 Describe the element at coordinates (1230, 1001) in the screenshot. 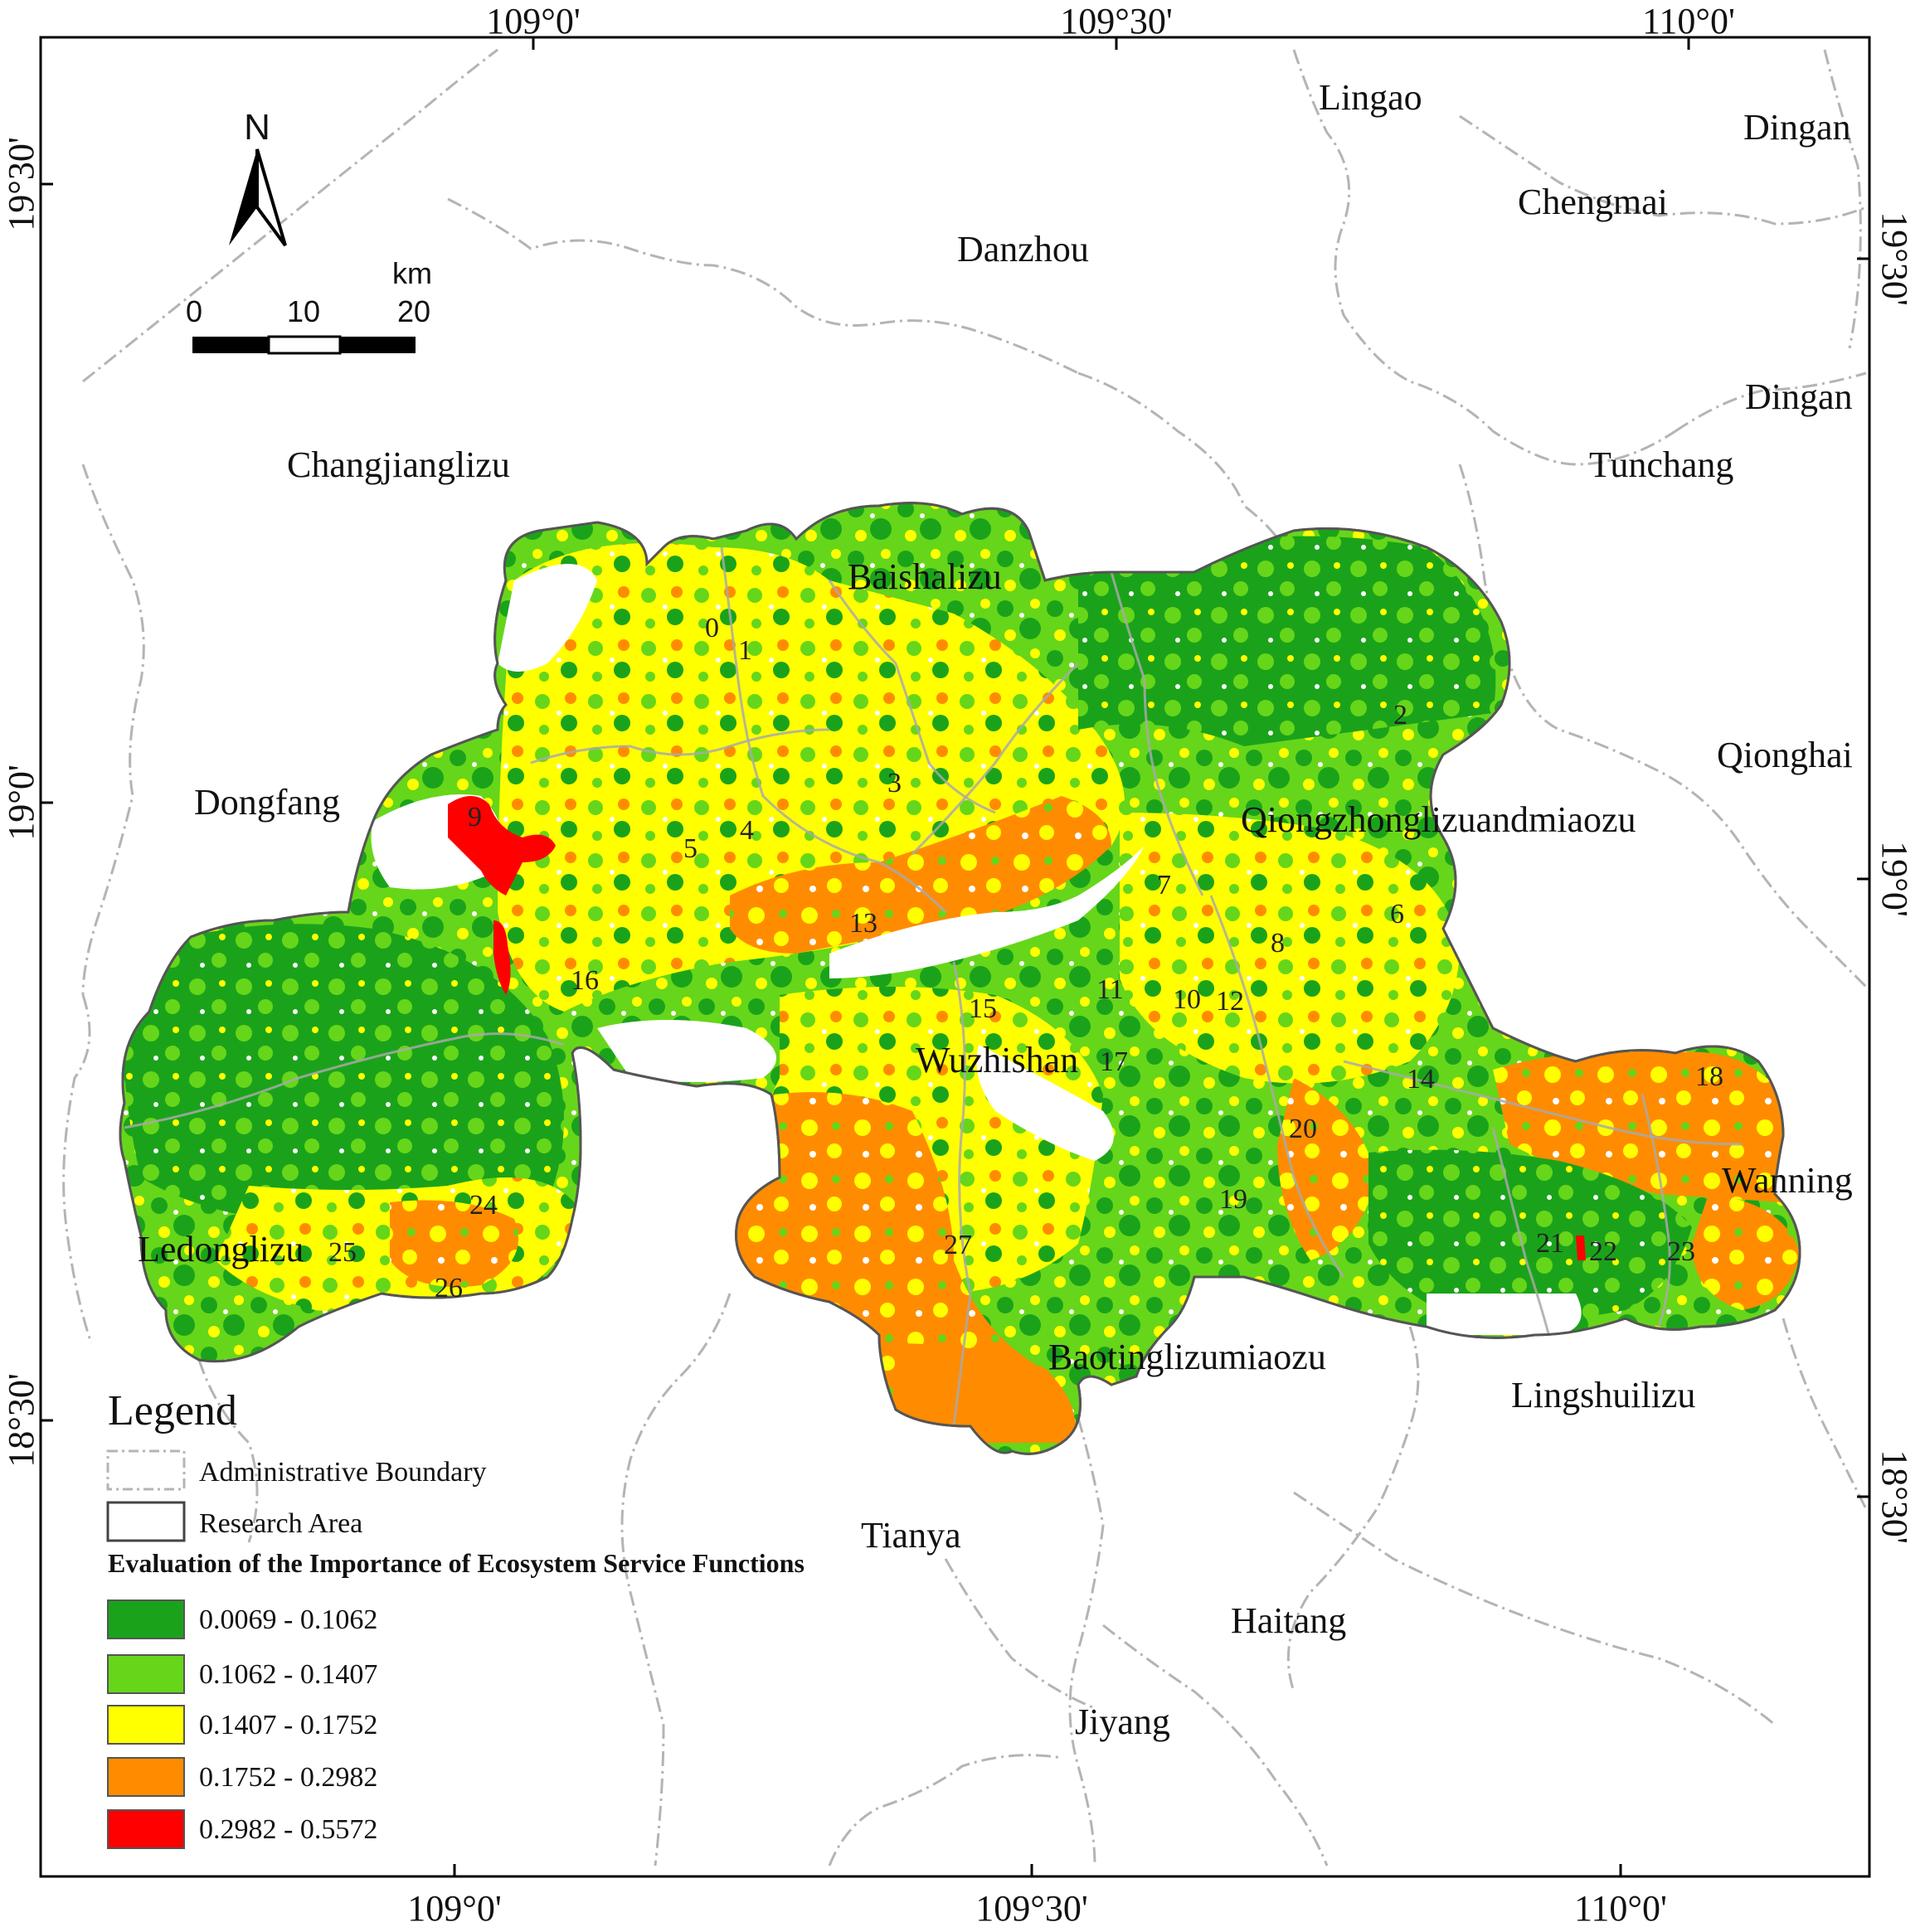

I see `zone-label: 12` at that location.